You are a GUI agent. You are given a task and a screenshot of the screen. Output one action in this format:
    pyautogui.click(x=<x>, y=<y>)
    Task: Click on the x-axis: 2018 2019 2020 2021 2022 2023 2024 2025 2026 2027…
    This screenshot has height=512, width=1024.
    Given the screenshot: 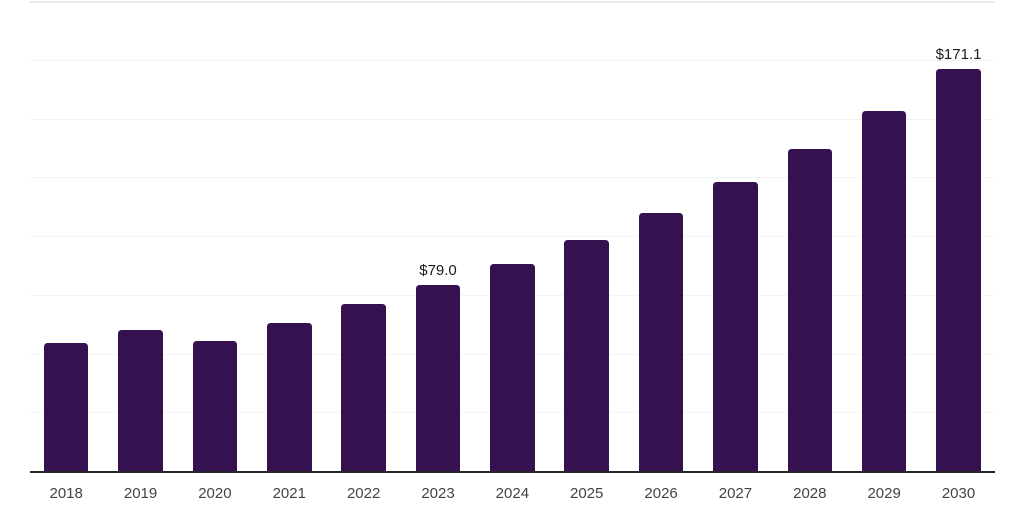 What is the action you would take?
    pyautogui.click(x=512, y=494)
    